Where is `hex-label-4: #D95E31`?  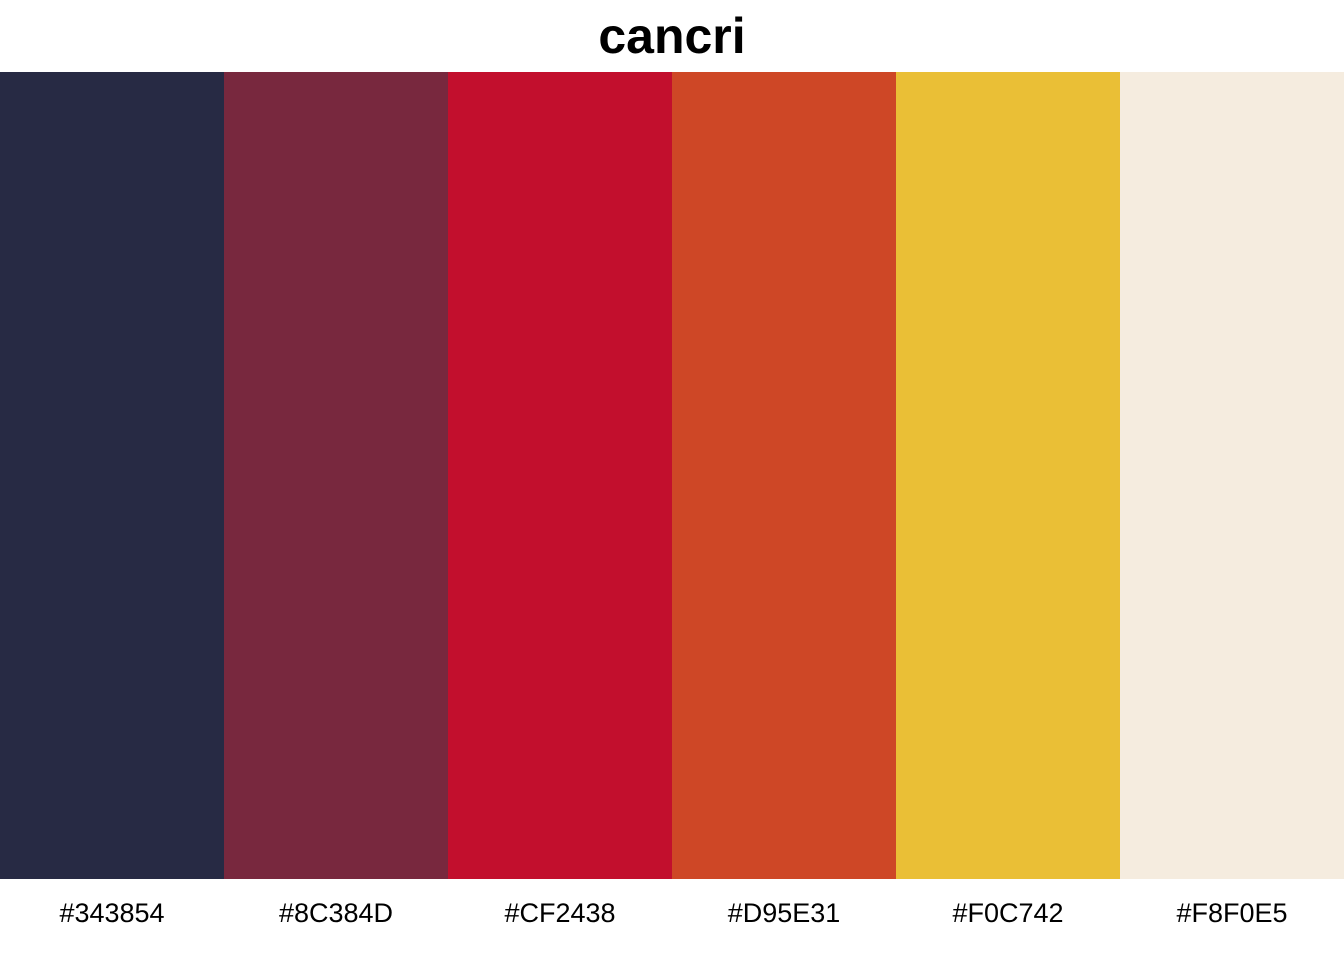 hex-label-4: #D95E31 is located at coordinates (784, 913).